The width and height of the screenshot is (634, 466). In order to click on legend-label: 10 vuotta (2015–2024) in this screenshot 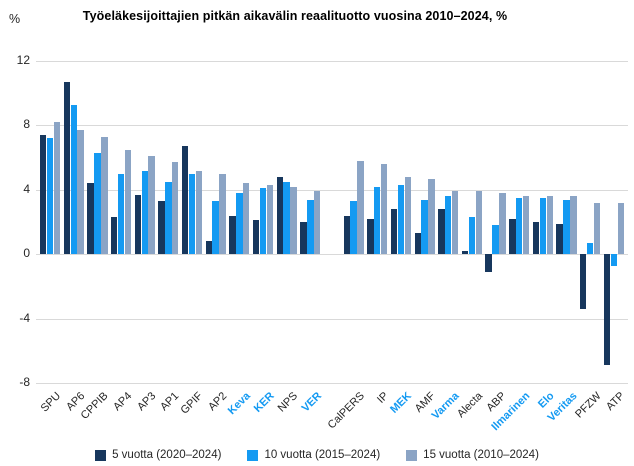, I will do `click(322, 455)`.